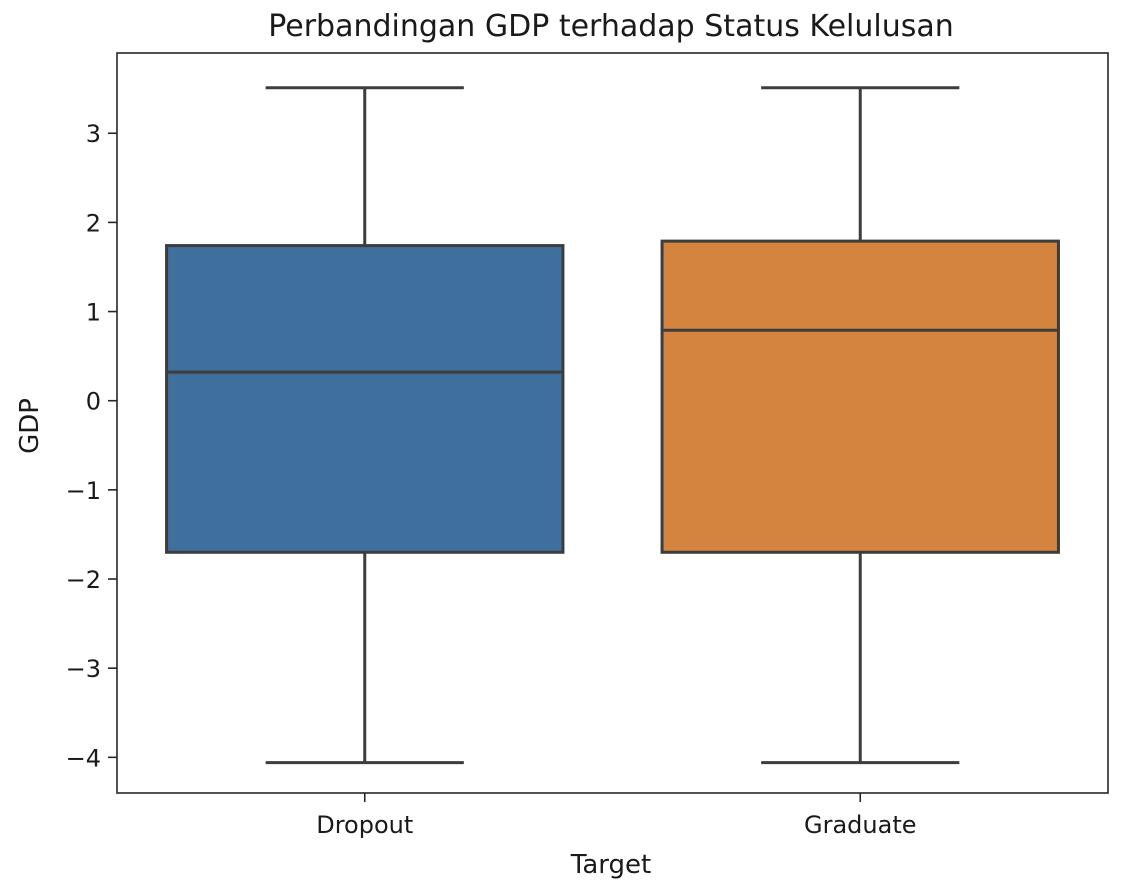 Image resolution: width=1127 pixels, height=887 pixels. What do you see at coordinates (610, 865) in the screenshot?
I see `x-axis-label: Target` at bounding box center [610, 865].